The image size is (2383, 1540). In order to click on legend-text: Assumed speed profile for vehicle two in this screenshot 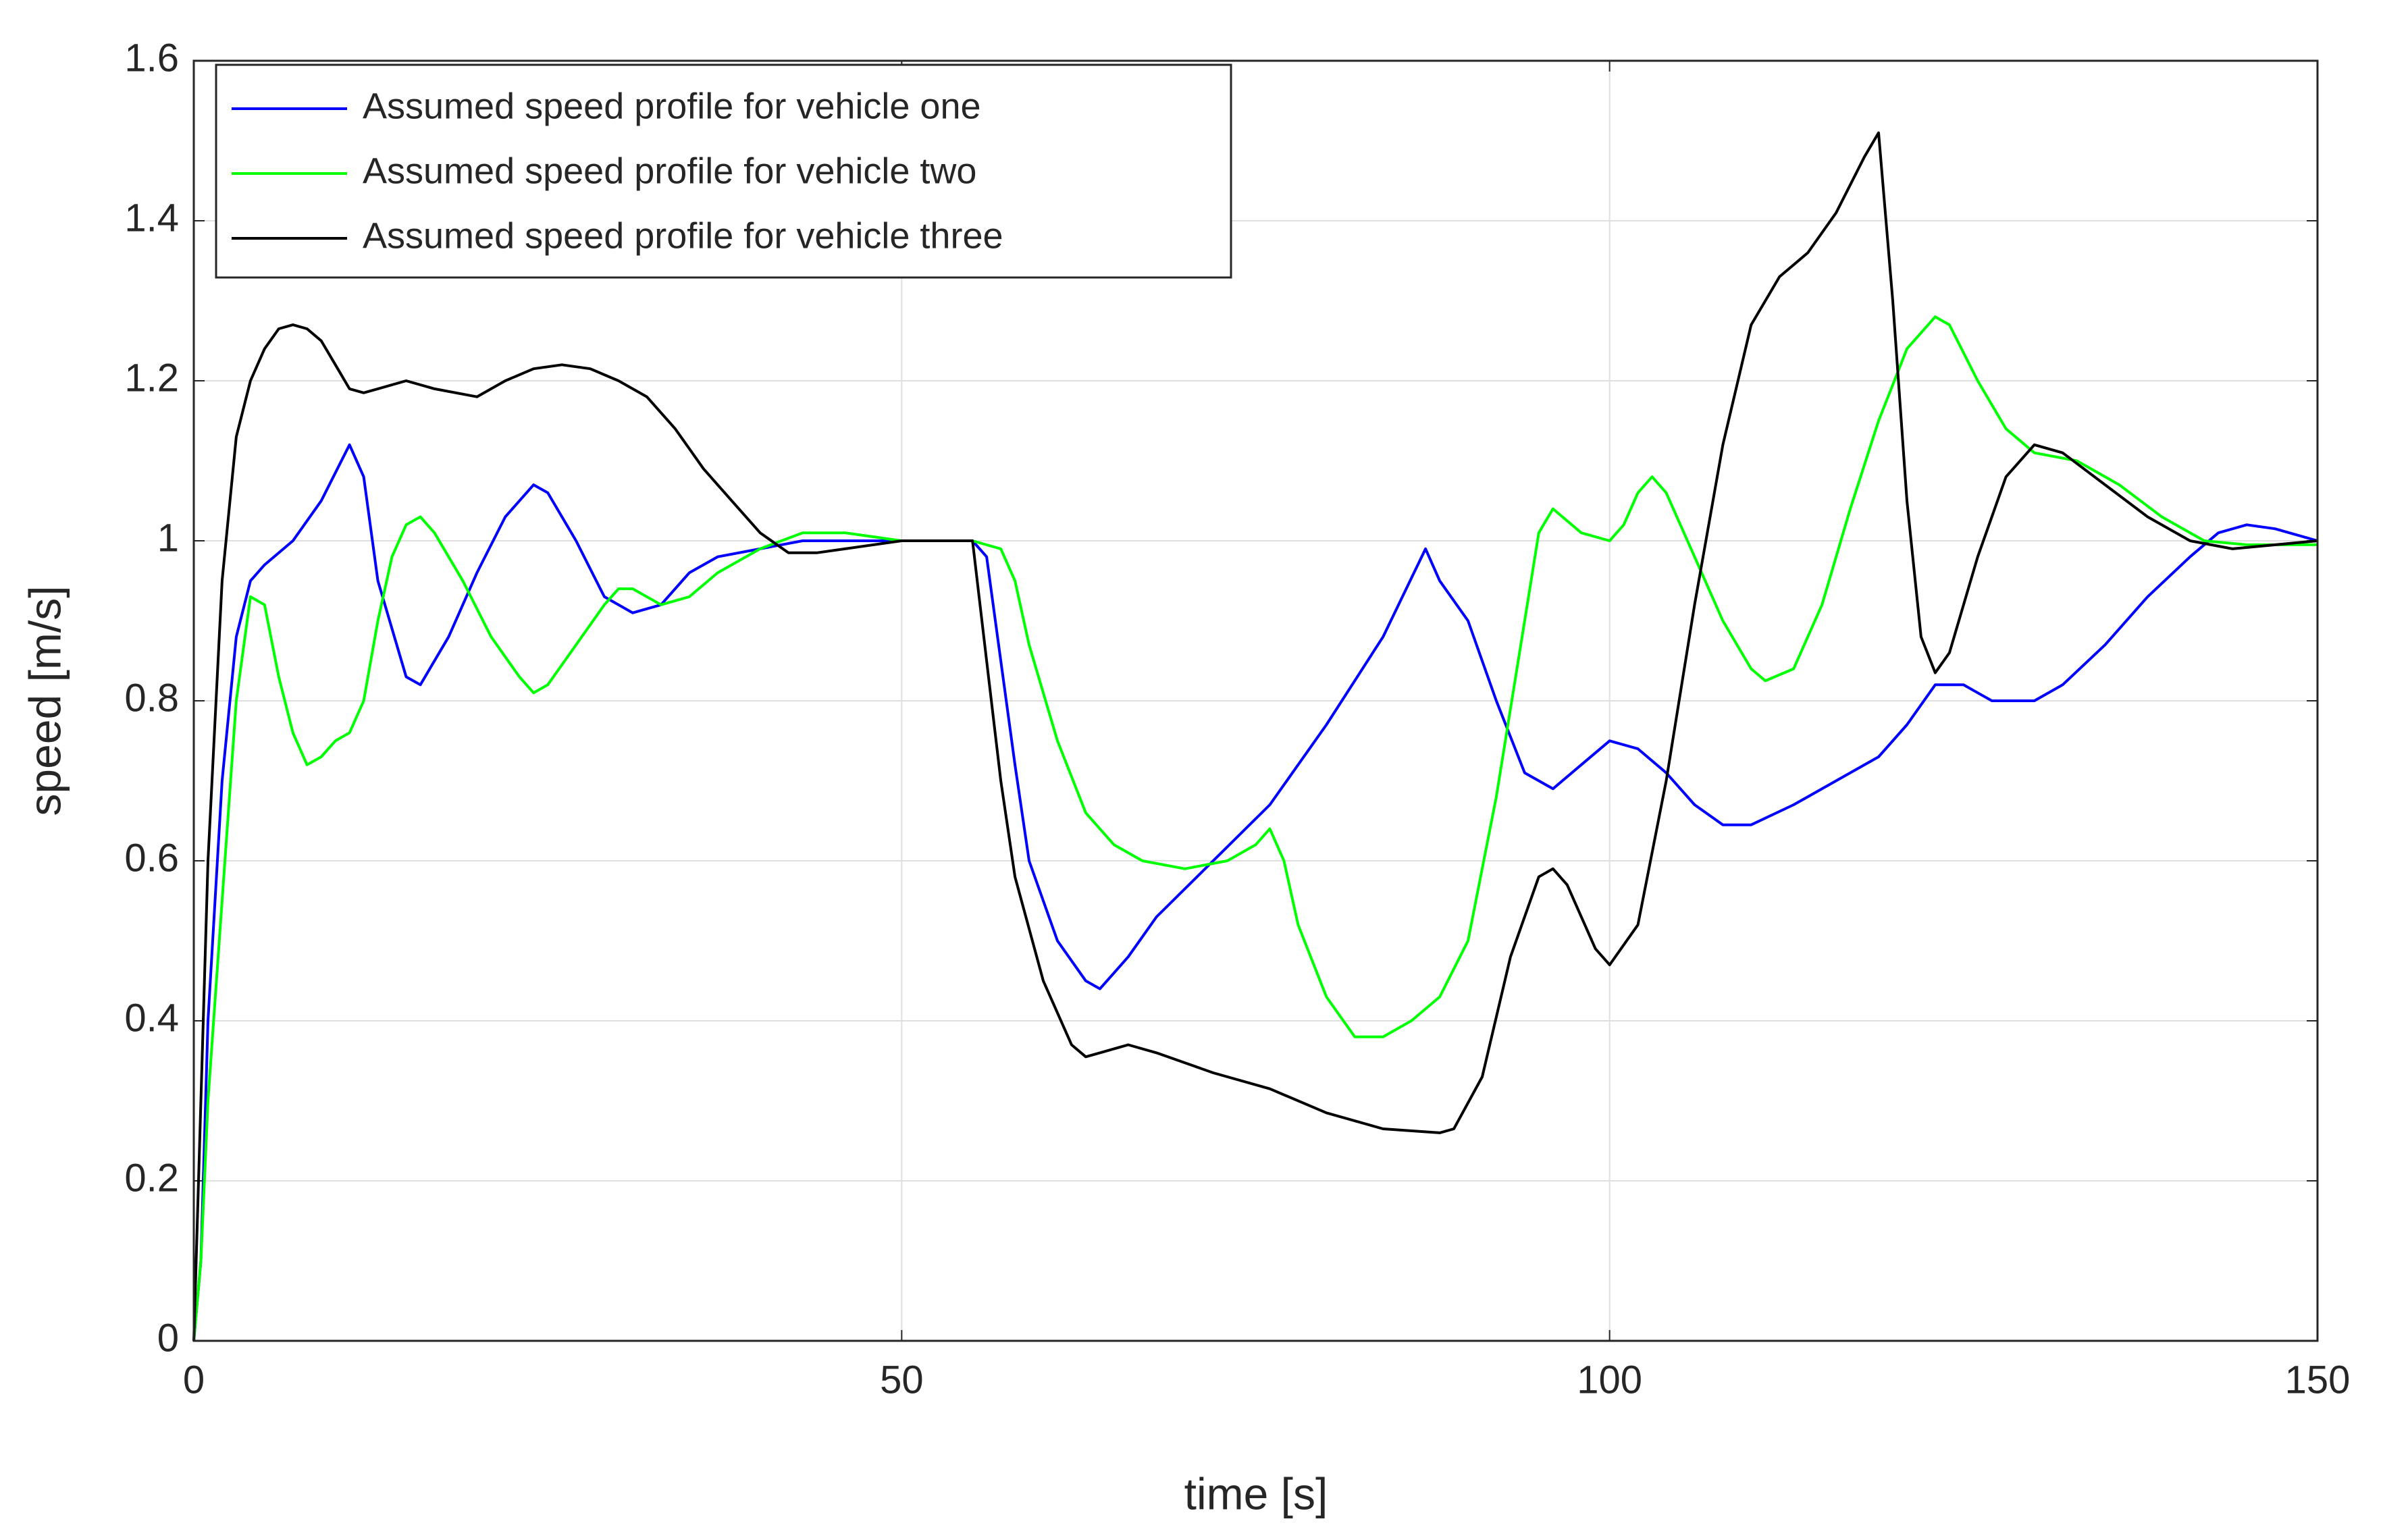, I will do `click(669, 171)`.